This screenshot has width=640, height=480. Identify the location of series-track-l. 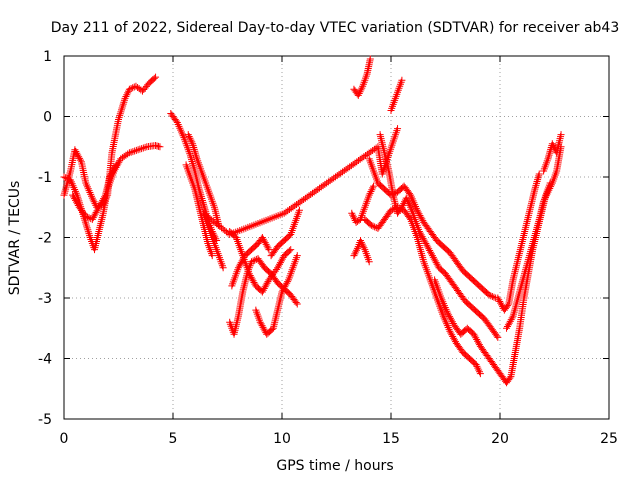
(363, 204).